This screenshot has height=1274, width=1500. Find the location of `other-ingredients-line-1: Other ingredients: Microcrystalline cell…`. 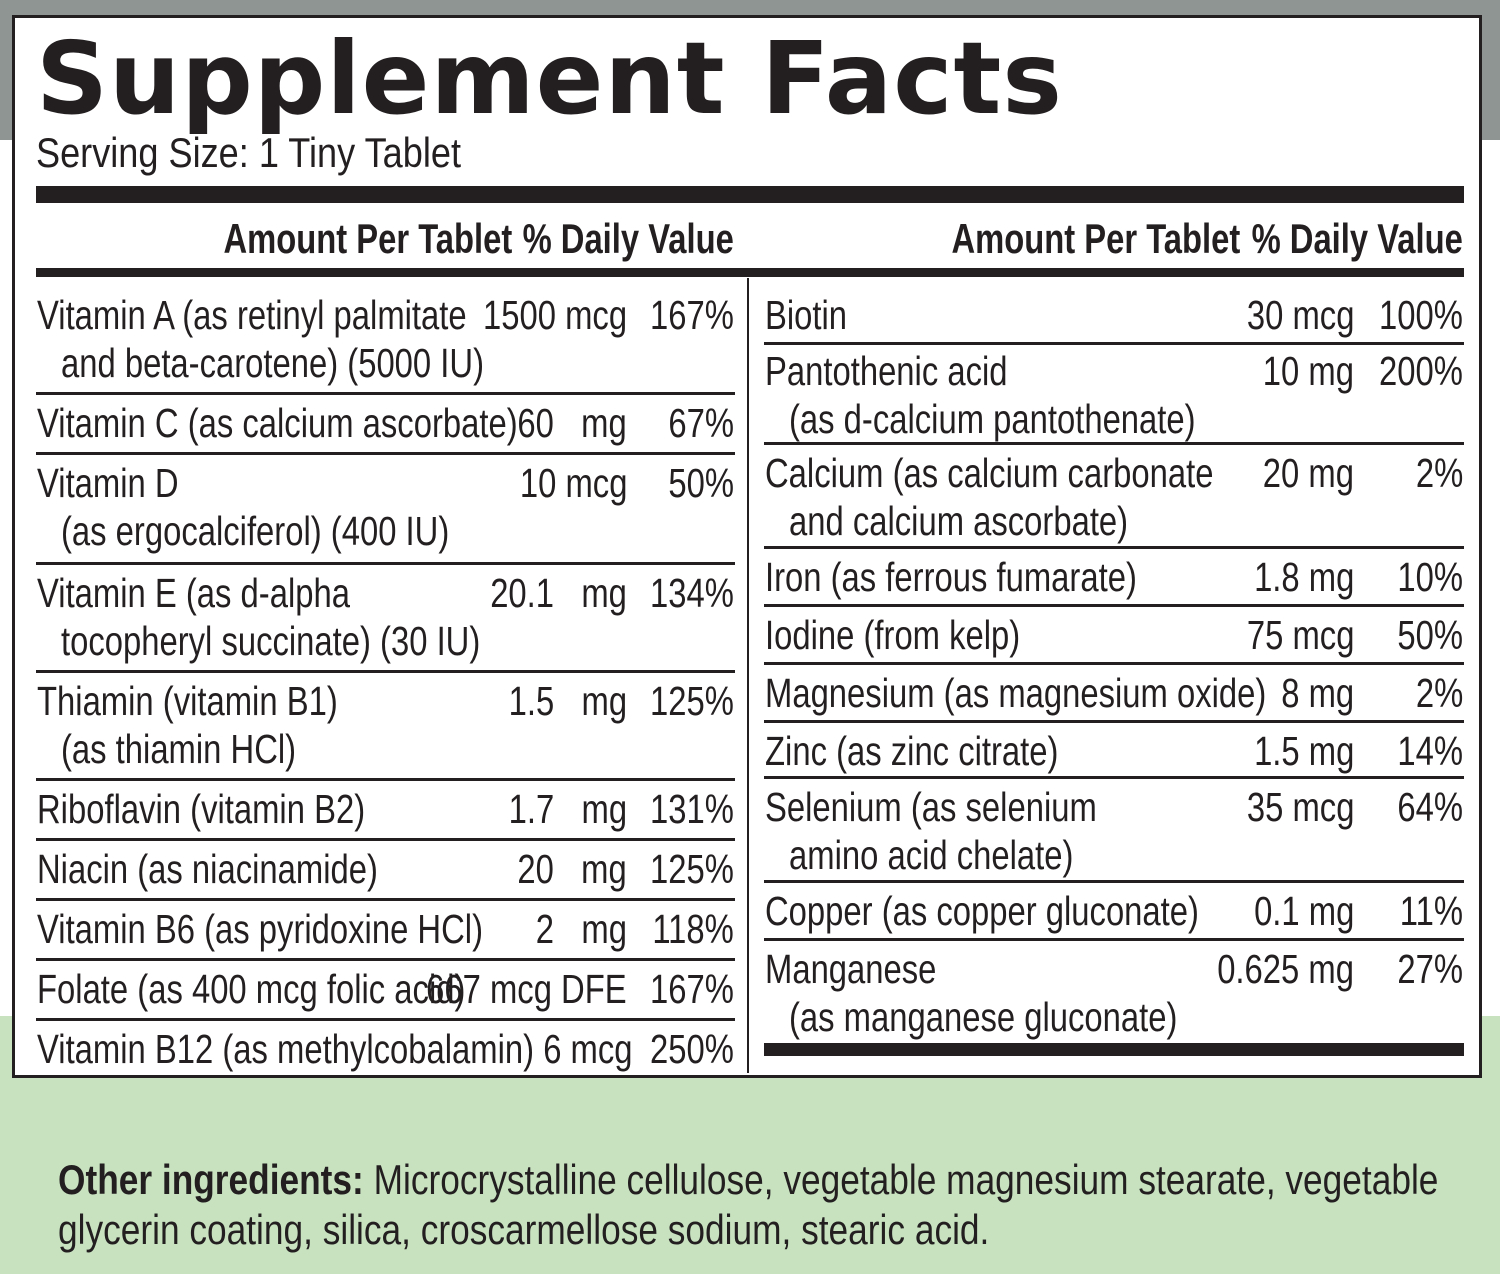

other-ingredients-line-1: Other ingredients: Microcrystalline cell… is located at coordinates (748, 1180).